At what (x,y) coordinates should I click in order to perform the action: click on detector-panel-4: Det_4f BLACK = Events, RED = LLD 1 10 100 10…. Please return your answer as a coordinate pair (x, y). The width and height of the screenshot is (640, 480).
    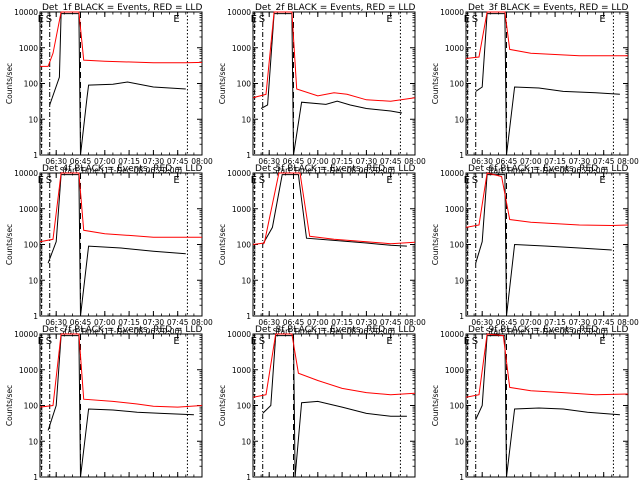
    Looking at the image, I should click on (109, 250).